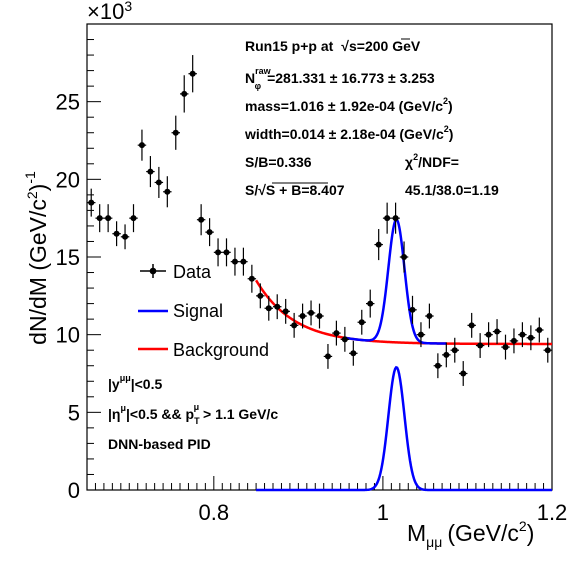 The width and height of the screenshot is (581, 564). Describe the element at coordinates (193, 414) in the screenshot. I see `eta-pt-cut: |ημ|<0.5 && pTμ > 1.1 GeV/c` at that location.